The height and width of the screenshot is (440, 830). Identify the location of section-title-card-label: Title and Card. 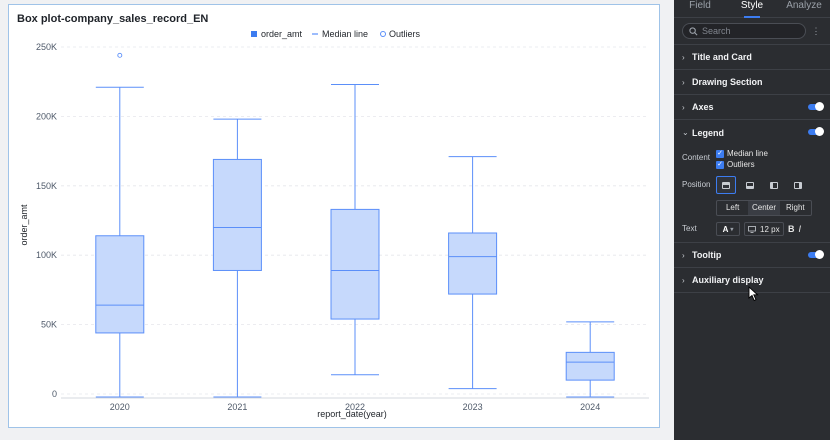
(722, 57).